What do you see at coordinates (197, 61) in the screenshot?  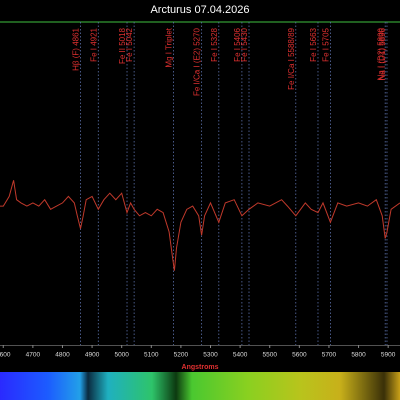 I see `reference-label: Fe I/Ca I (E2) 5270` at bounding box center [197, 61].